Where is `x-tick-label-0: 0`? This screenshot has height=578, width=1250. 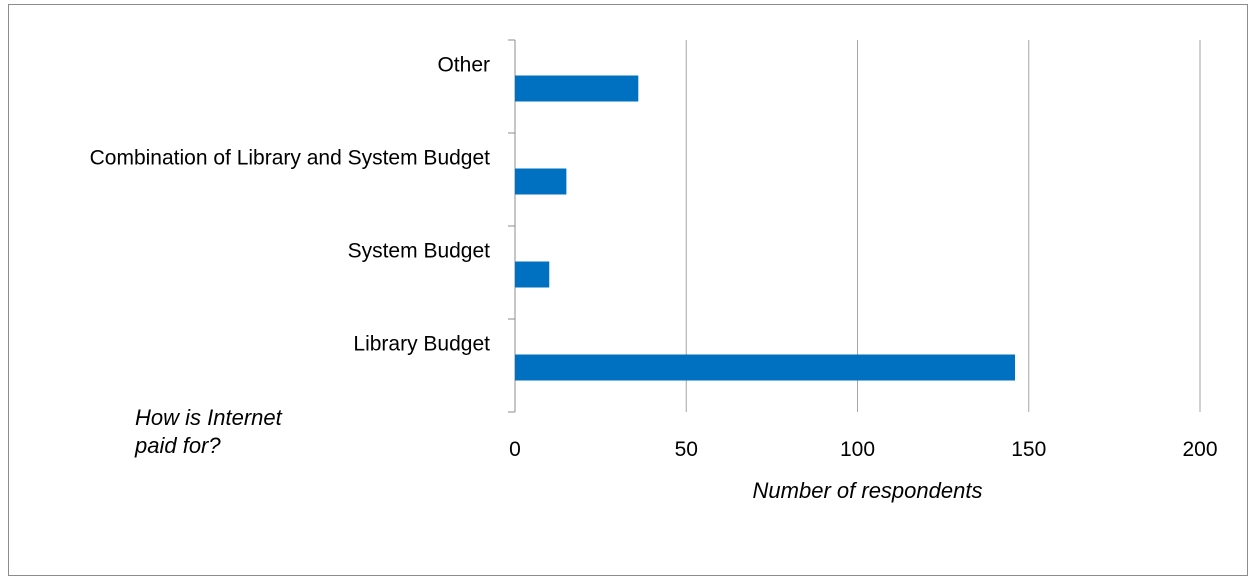
x-tick-label-0: 0 is located at coordinates (515, 449).